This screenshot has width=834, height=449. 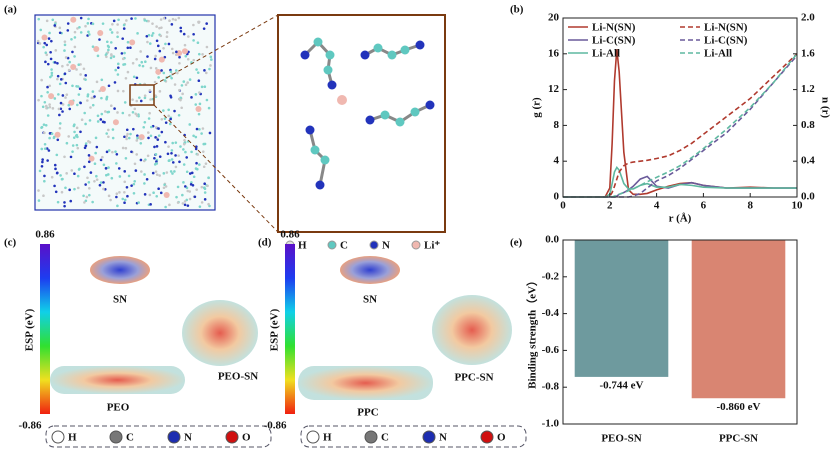 I want to click on panel-label: (b), so click(x=517, y=10).